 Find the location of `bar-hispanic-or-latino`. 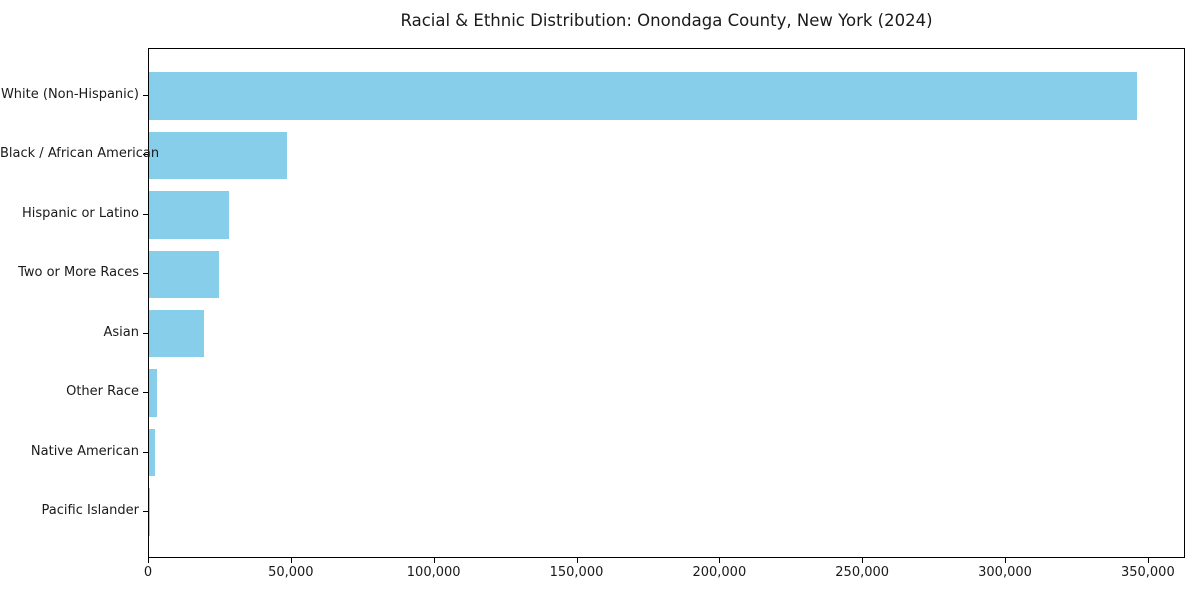

bar-hispanic-or-latino is located at coordinates (189, 215).